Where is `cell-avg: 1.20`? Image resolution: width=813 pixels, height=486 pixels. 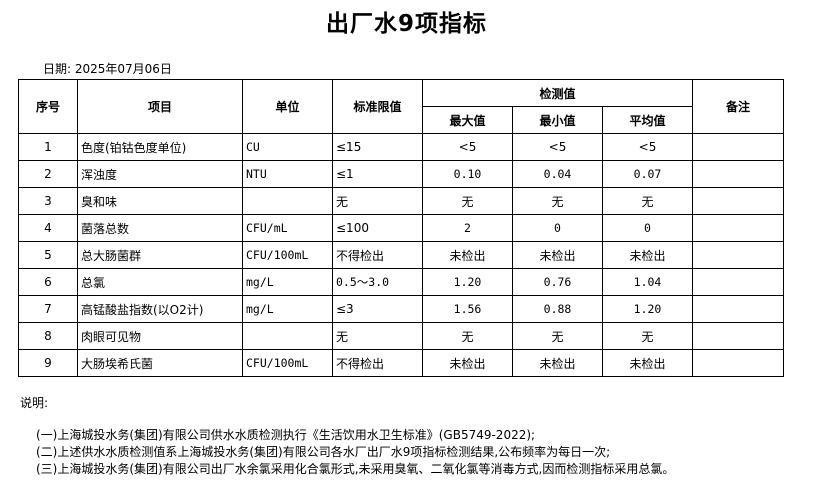 cell-avg: 1.20 is located at coordinates (647, 309).